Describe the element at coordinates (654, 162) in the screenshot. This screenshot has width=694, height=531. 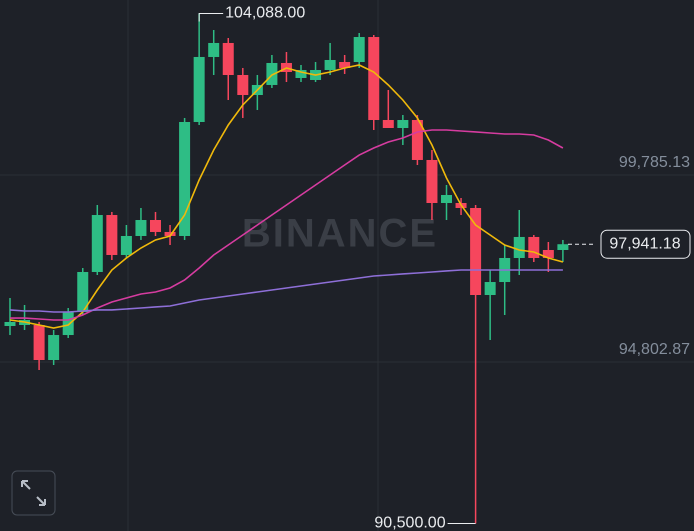
I see `y-tick-label: 99,785.13` at that location.